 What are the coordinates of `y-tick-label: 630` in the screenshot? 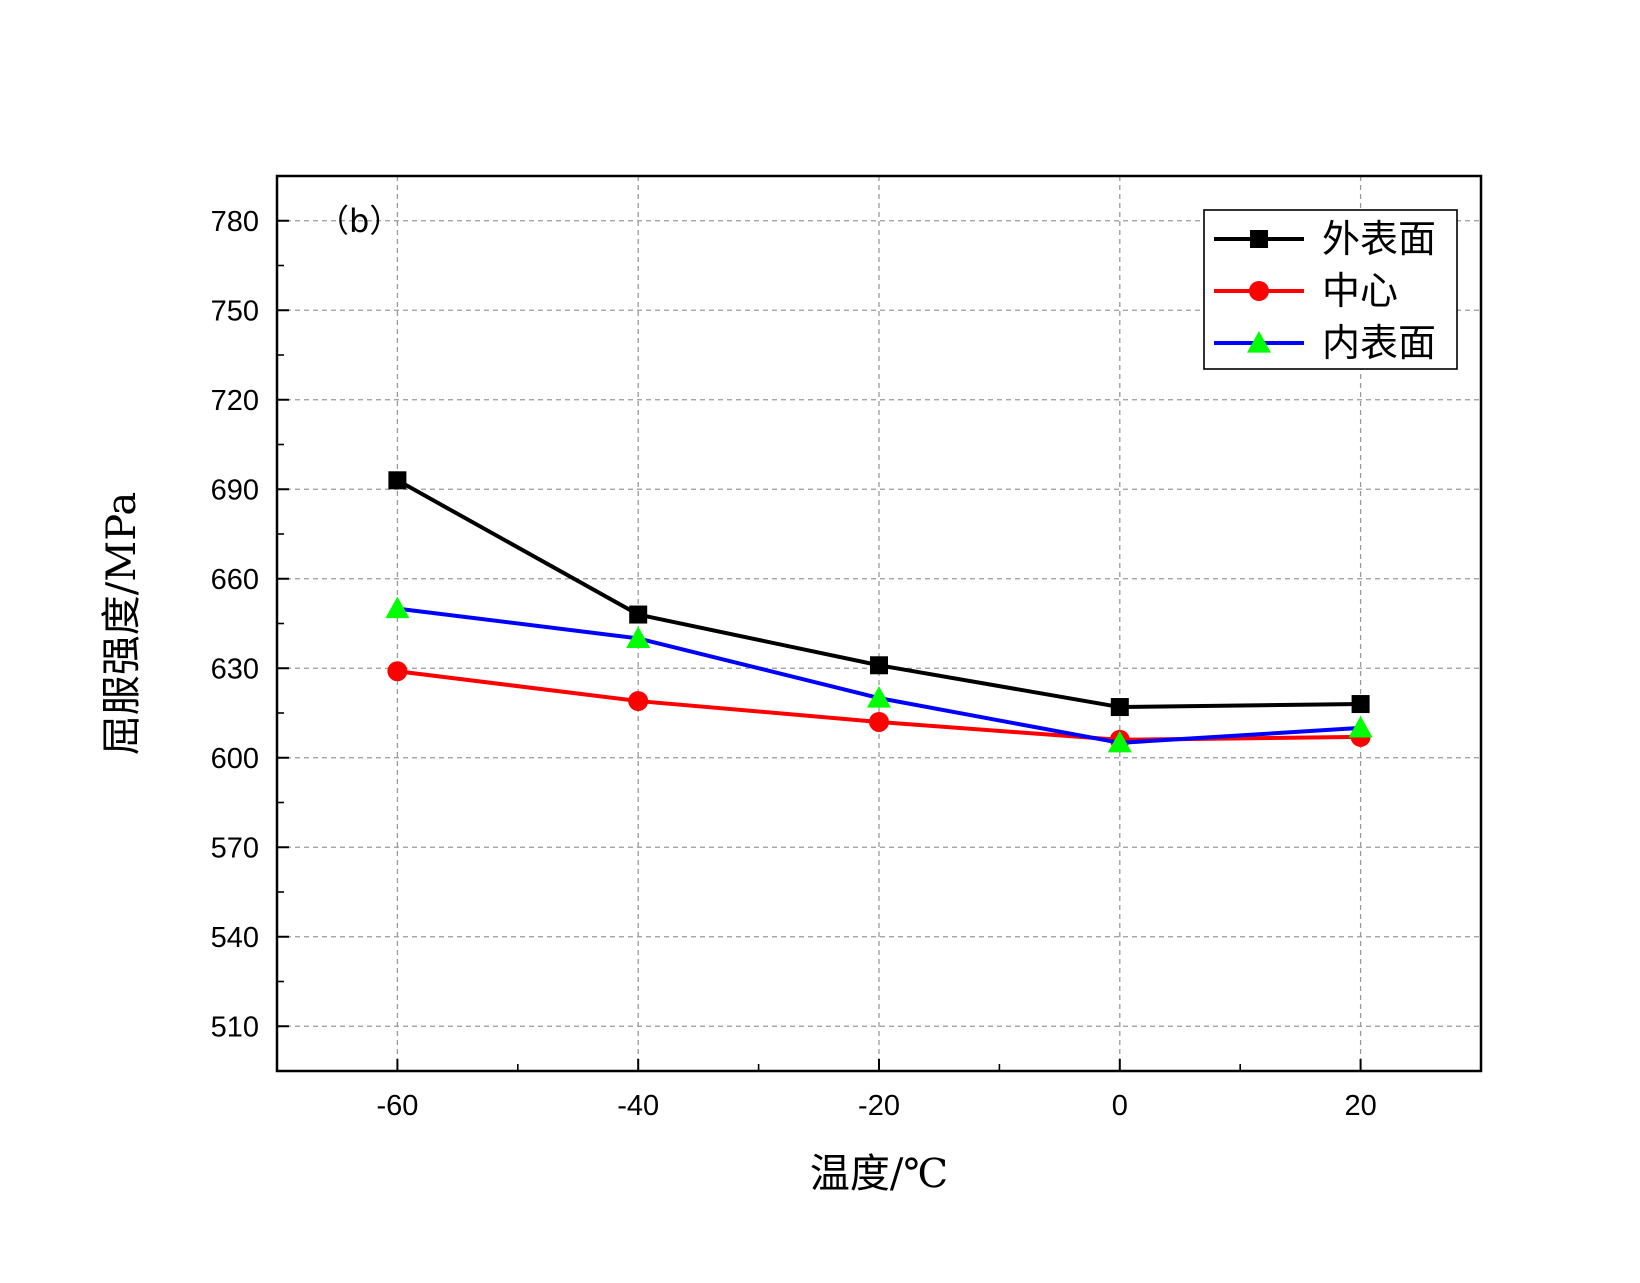 It's located at (235, 669).